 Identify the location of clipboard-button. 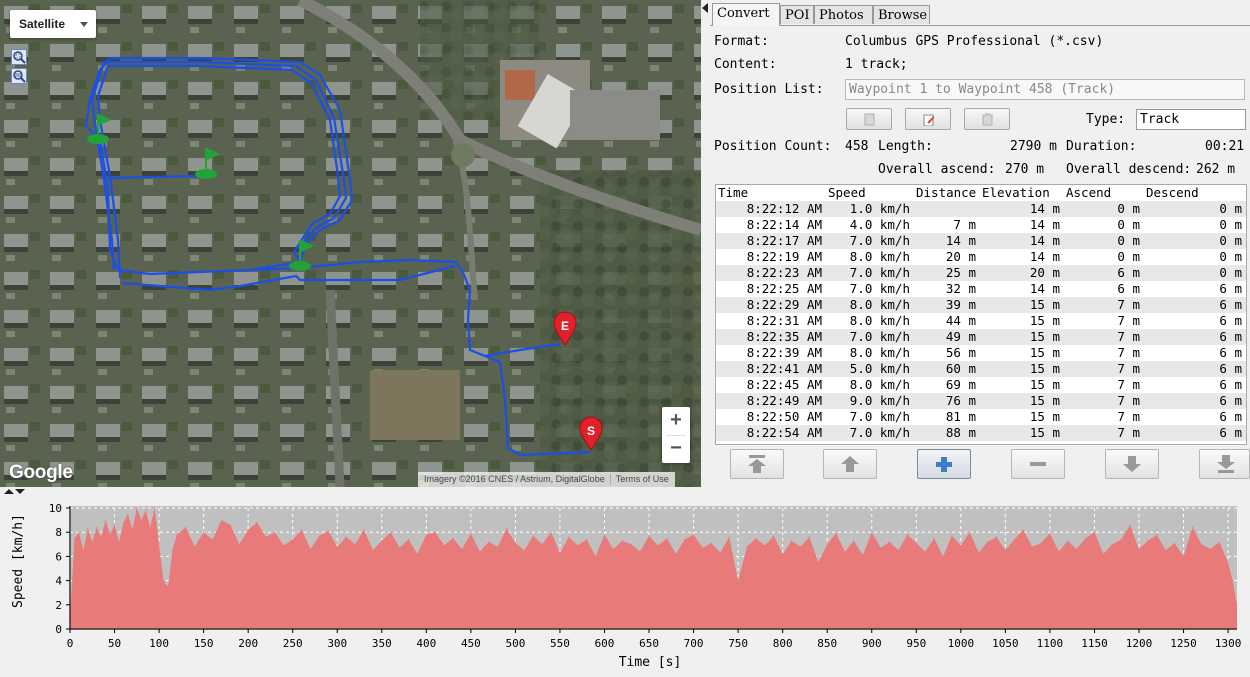
(987, 119).